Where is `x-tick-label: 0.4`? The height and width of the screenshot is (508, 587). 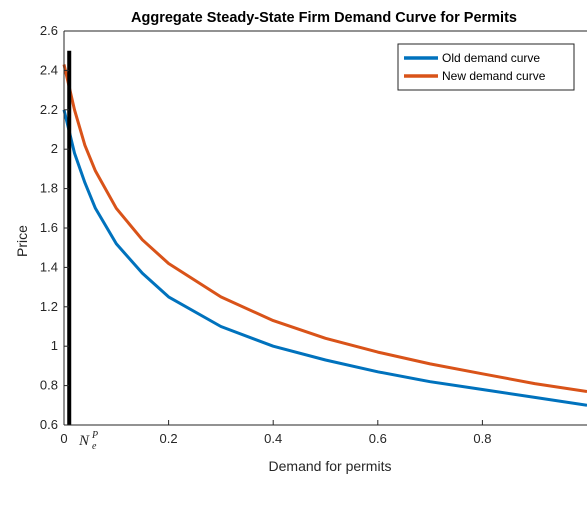
x-tick-label: 0.4 is located at coordinates (273, 438).